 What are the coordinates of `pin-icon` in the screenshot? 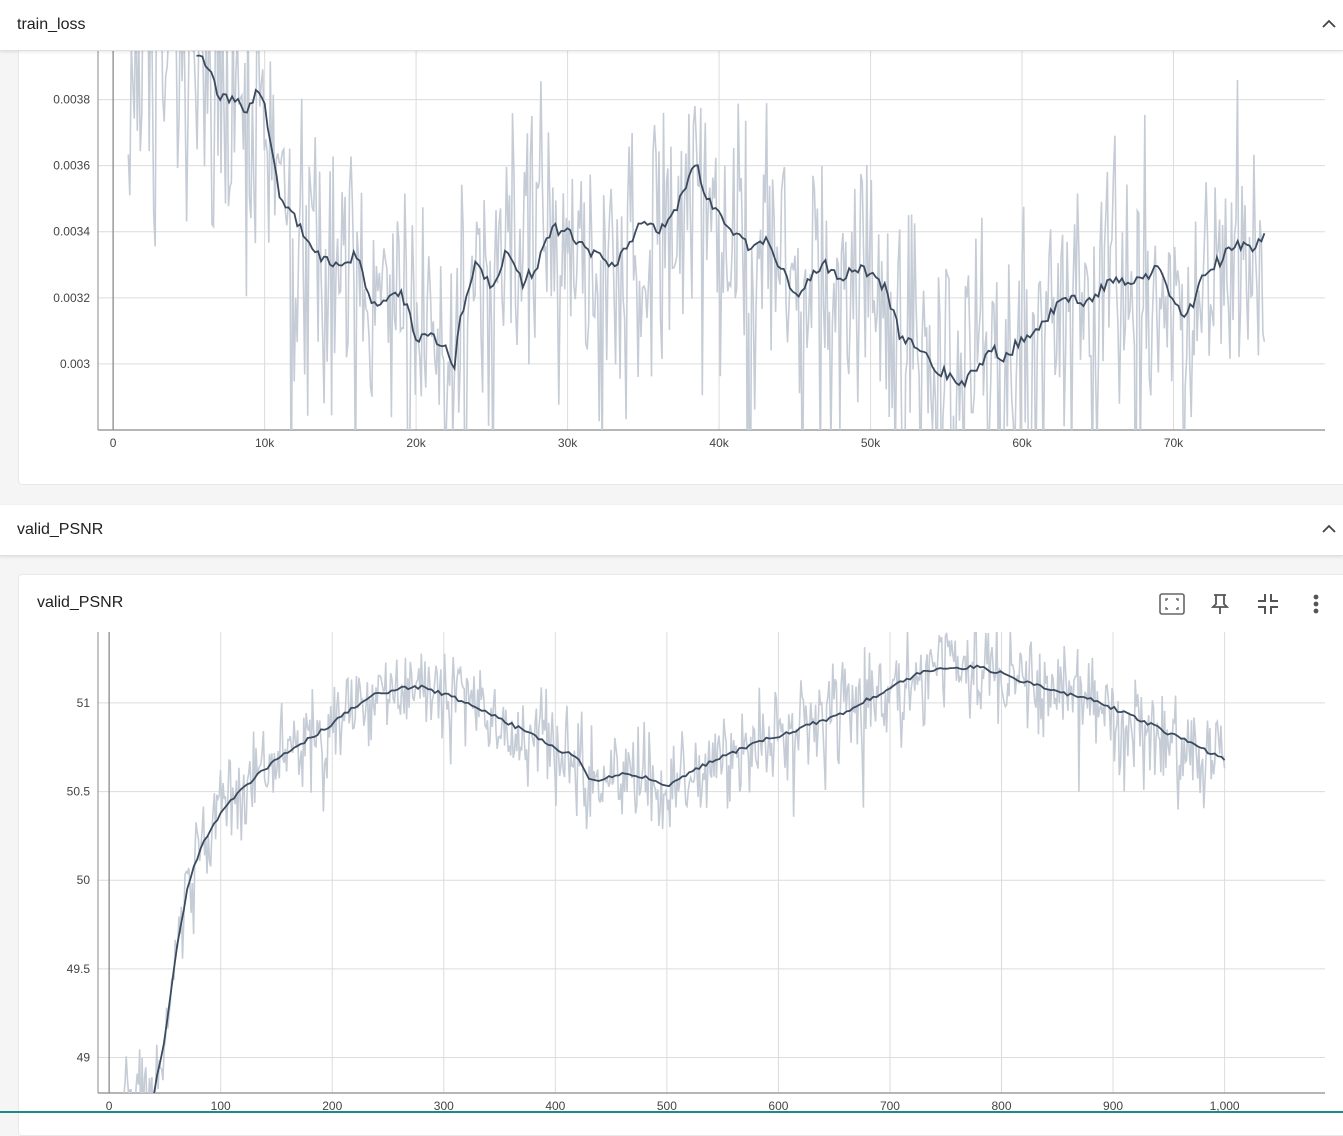 It's located at (1220, 604).